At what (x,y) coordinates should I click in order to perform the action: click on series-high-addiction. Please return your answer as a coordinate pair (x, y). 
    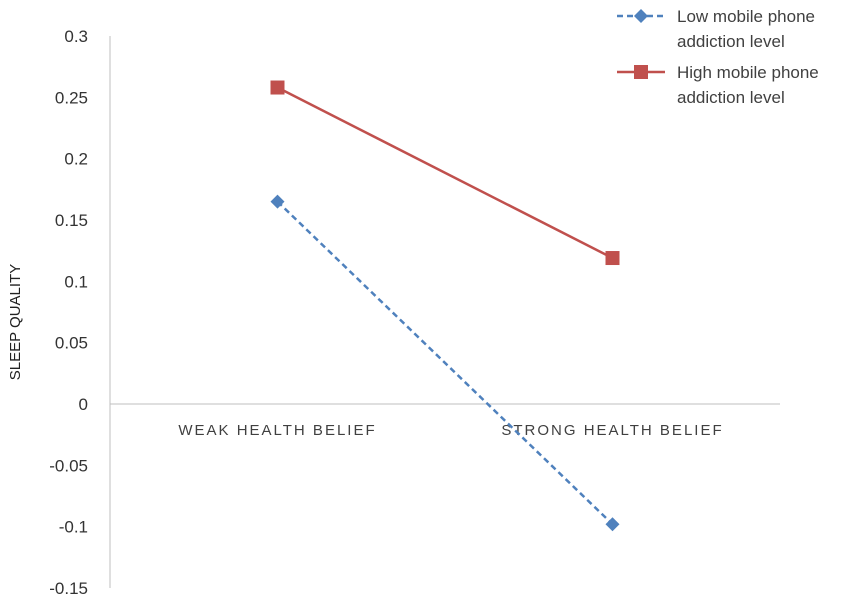
    Looking at the image, I should click on (445, 173).